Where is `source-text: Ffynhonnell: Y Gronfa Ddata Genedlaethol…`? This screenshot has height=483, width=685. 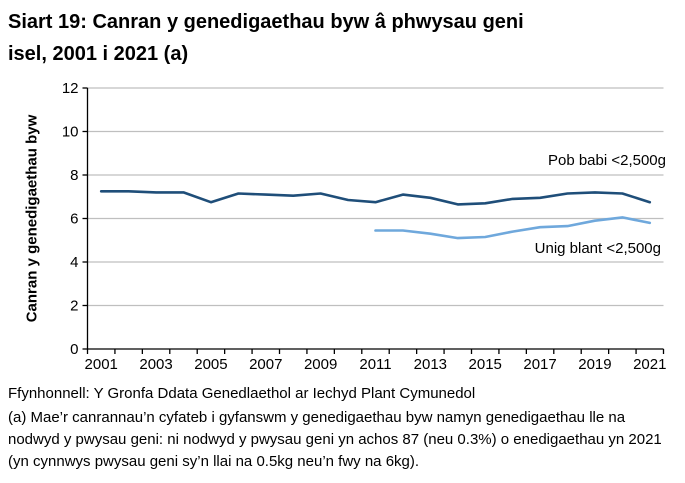
source-text: Ffynhonnell: Y Gronfa Ddata Genedlaethol… is located at coordinates (242, 393).